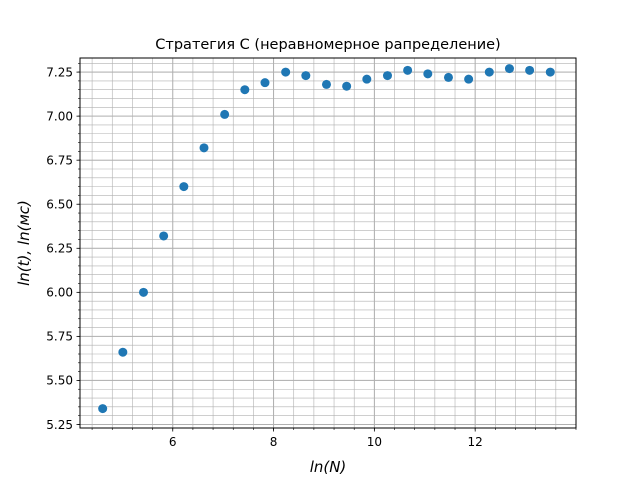 The height and width of the screenshot is (484, 640). Describe the element at coordinates (374, 442) in the screenshot. I see `x-tick-label: 10` at that location.